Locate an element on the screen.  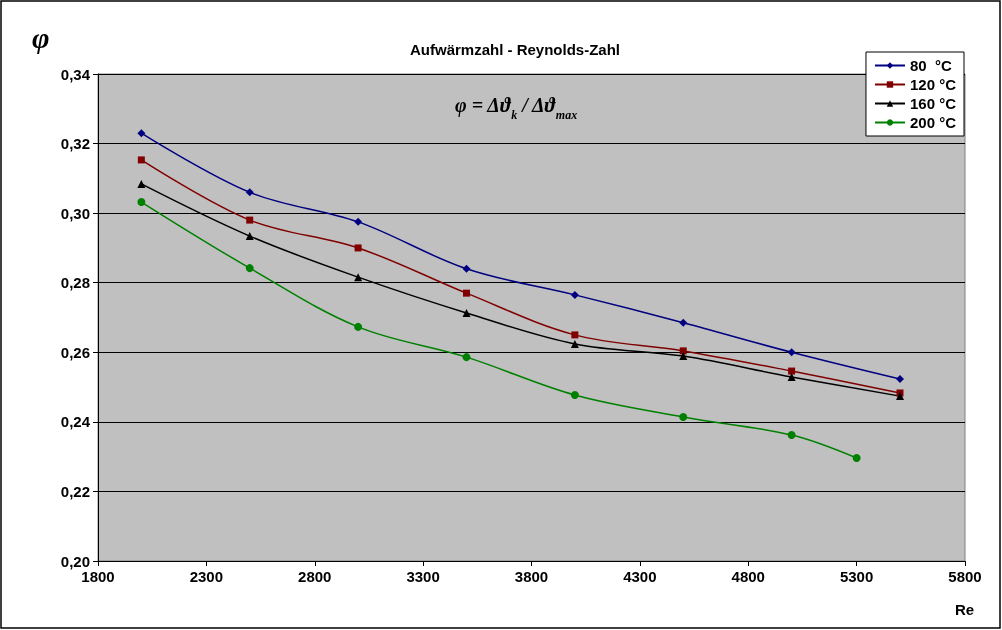
y-tick-label: 0,22 is located at coordinates (75, 491).